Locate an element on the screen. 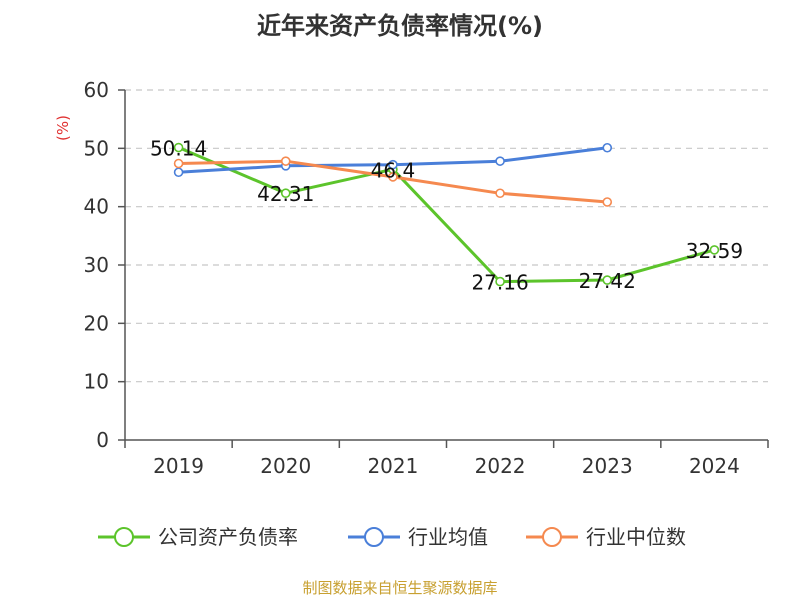  y-axis-unit-label: (%) is located at coordinates (63, 128).